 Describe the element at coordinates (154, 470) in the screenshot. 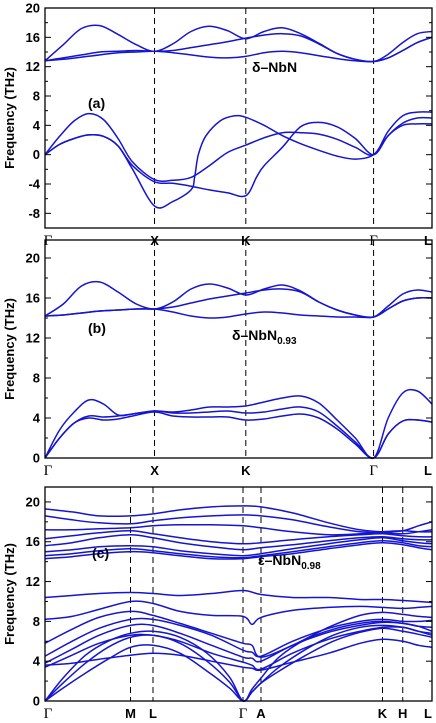

I see `kpoint-label: X` at that location.